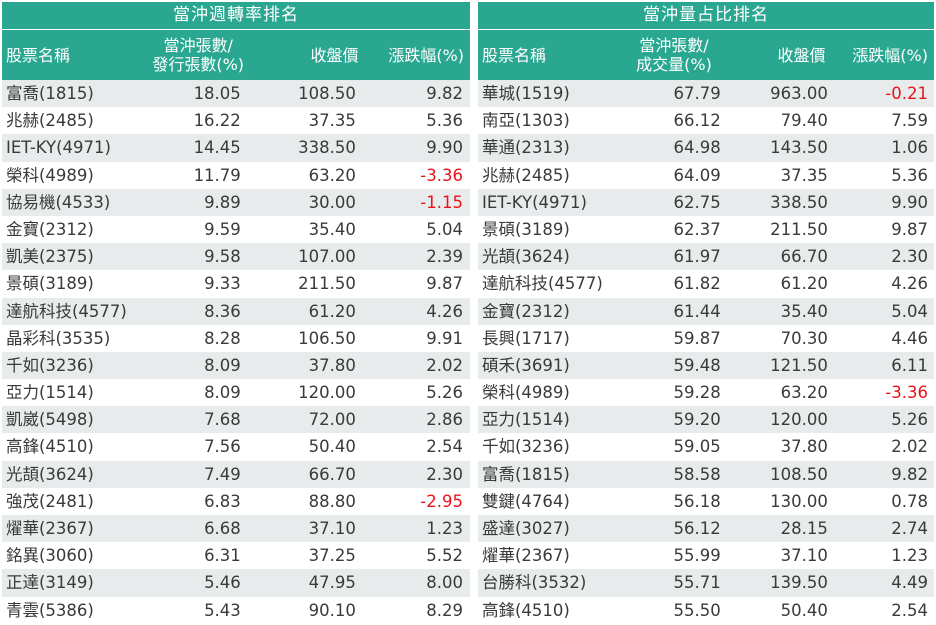 The width and height of the screenshot is (936, 625). What do you see at coordinates (674, 55) in the screenshot?
I see `header-daytrade-volume-ratio: 當沖張數/成交量(%)` at bounding box center [674, 55].